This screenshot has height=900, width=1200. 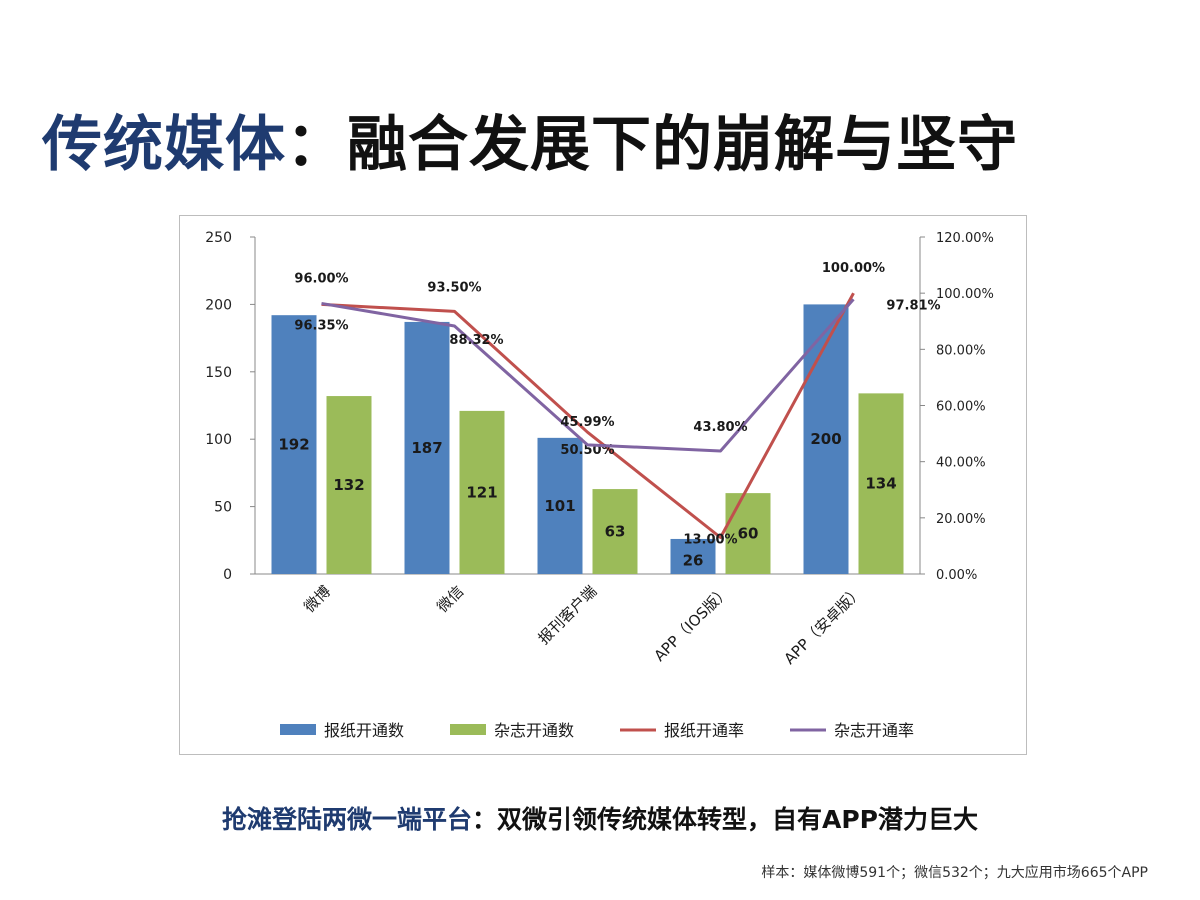 What do you see at coordinates (321, 325) in the screenshot?
I see `rate-data-label: 96.35%` at bounding box center [321, 325].